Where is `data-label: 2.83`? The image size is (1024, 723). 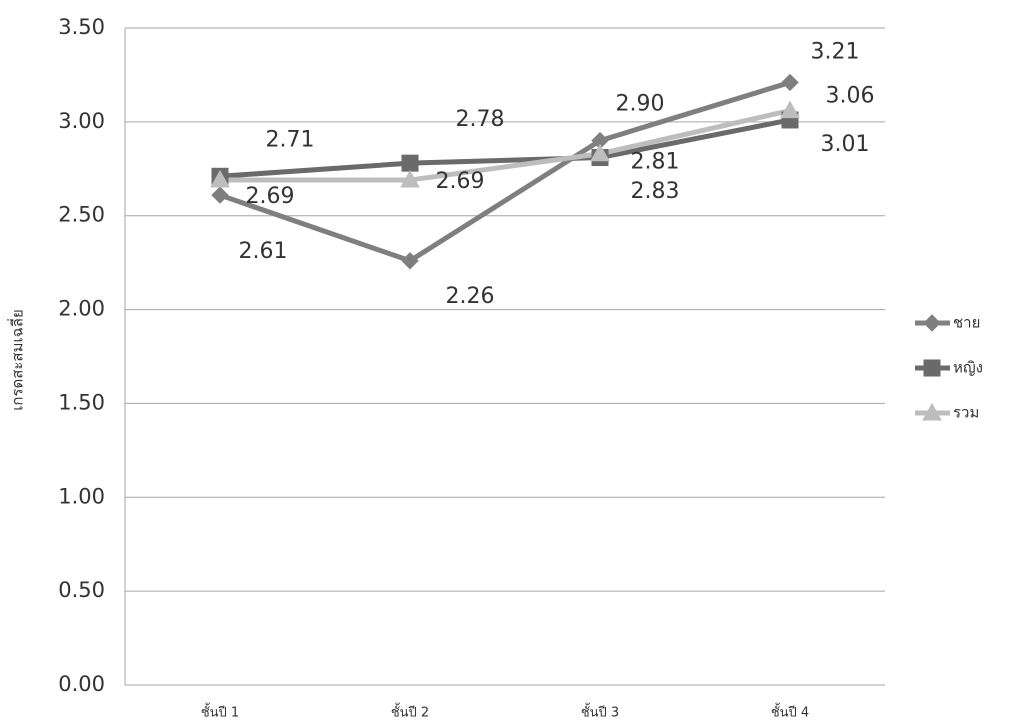
data-label: 2.83 is located at coordinates (655, 191).